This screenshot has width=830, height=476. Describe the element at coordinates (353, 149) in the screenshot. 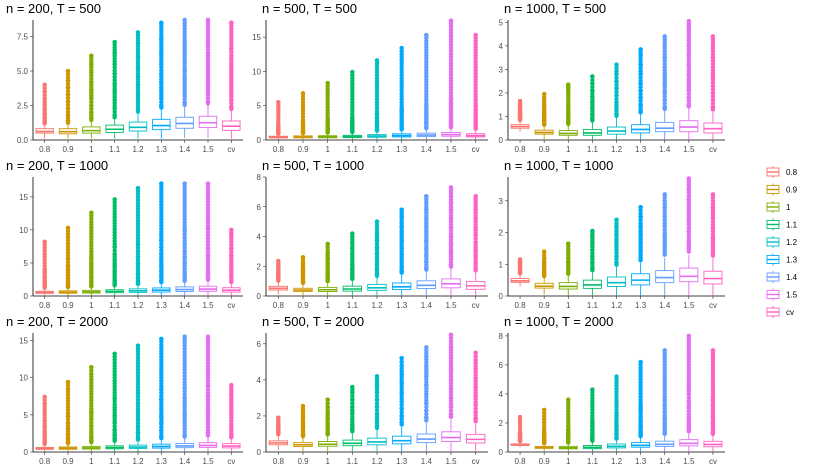

I see `x-tick-label: 1.1` at that location.